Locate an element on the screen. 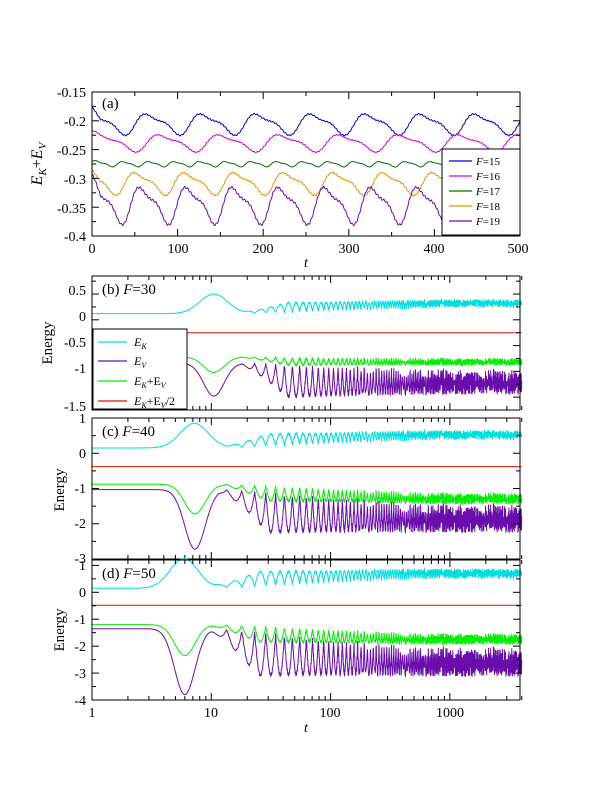 The image size is (612, 792). panel-b-ytick-label: -0.5 is located at coordinates (75, 343).